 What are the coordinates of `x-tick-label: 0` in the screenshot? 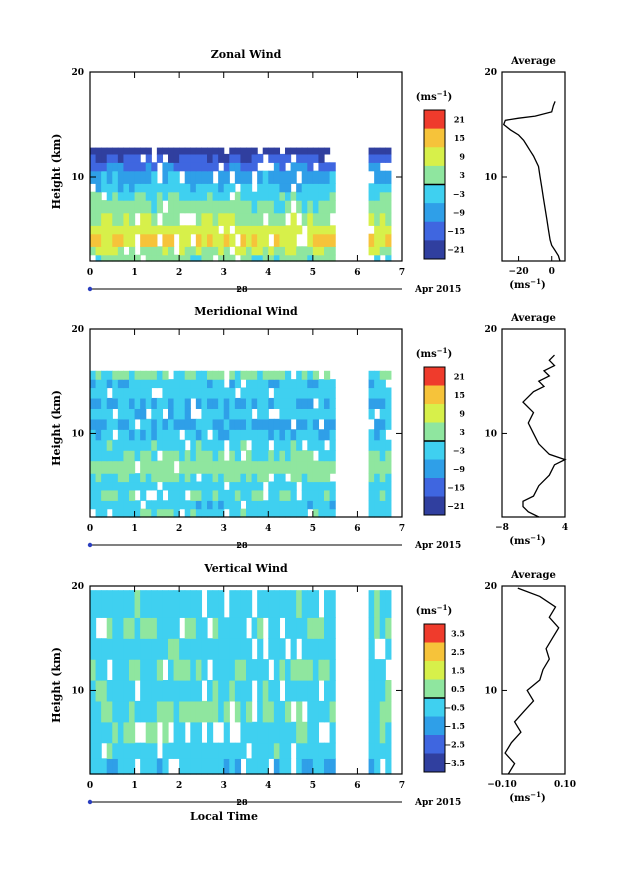 It's located at (90, 529).